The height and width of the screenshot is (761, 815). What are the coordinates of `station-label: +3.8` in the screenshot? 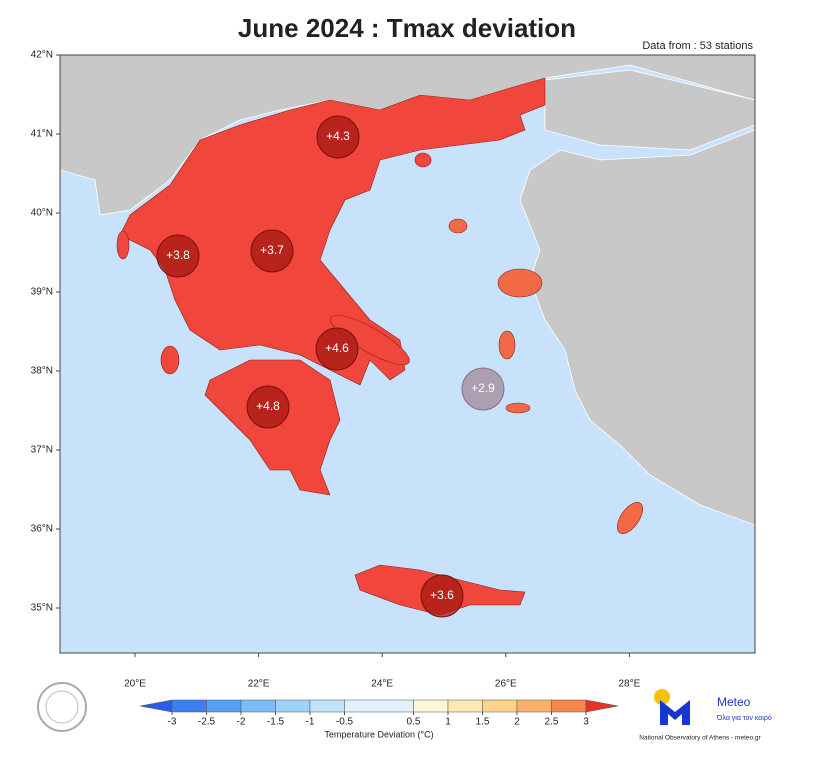 It's located at (178, 255).